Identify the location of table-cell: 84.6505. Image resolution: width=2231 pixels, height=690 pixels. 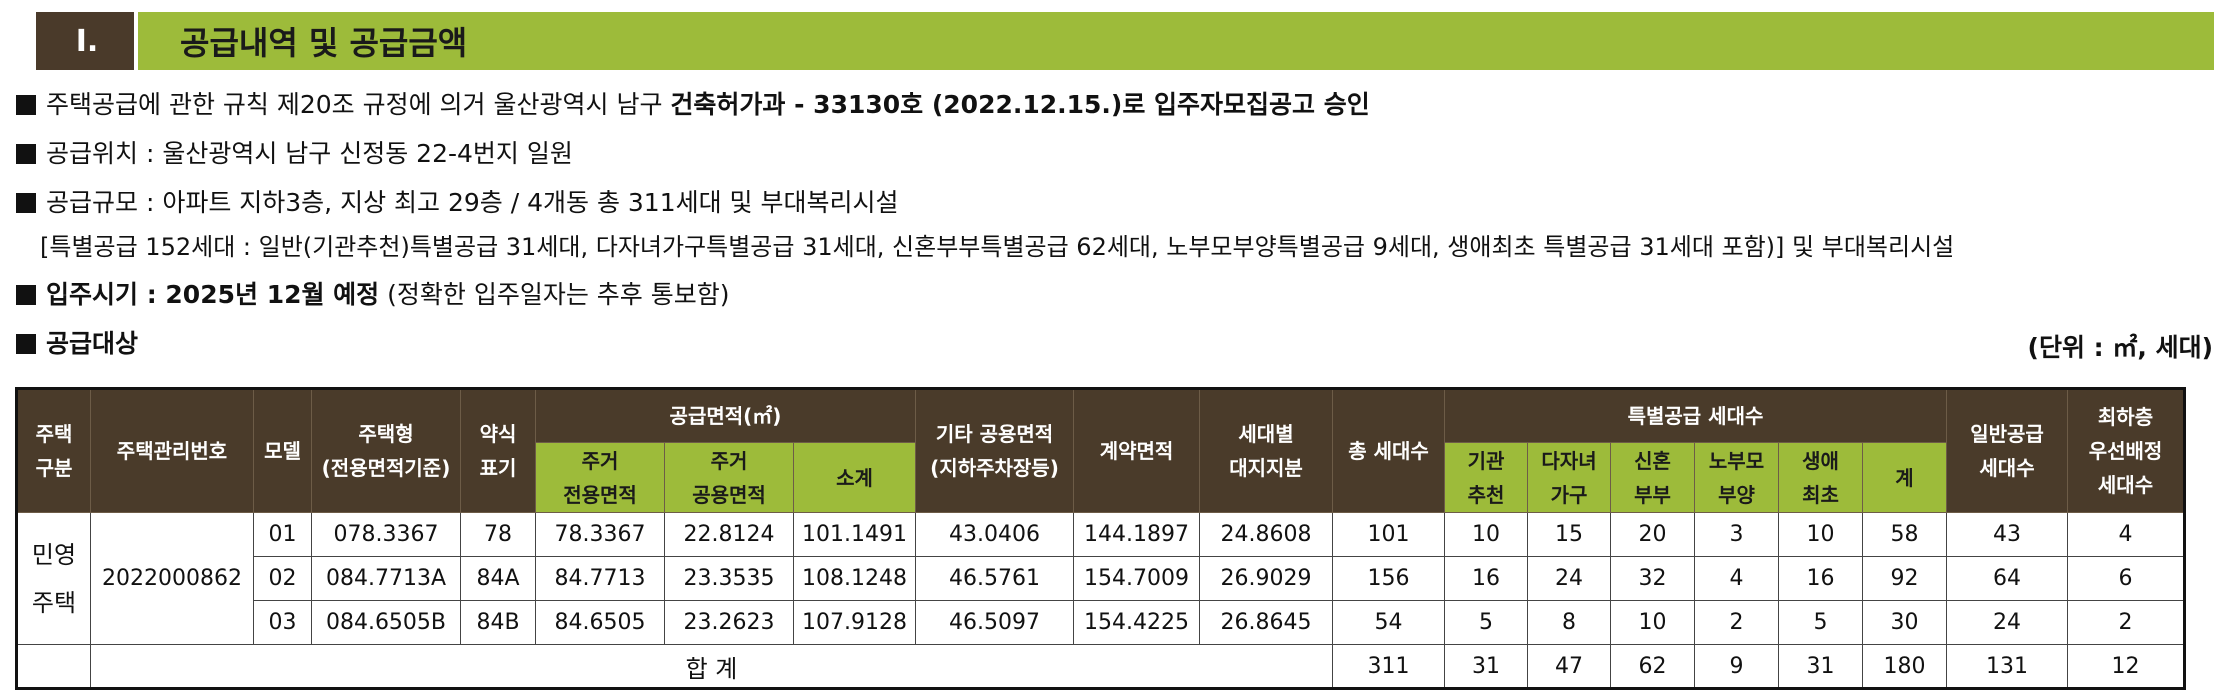
(600, 622).